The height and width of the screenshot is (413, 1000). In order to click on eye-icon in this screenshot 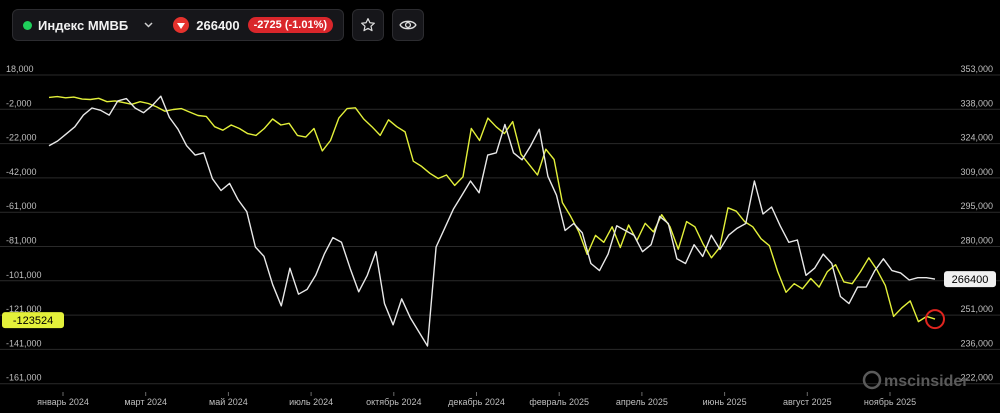, I will do `click(408, 25)`.